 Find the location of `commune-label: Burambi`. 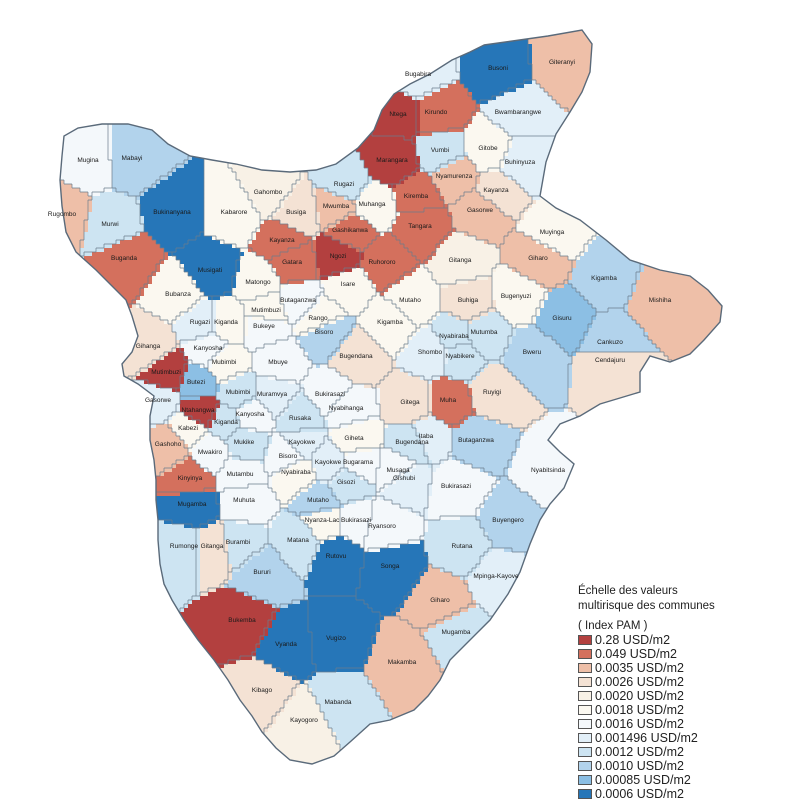

commune-label: Burambi is located at coordinates (238, 542).